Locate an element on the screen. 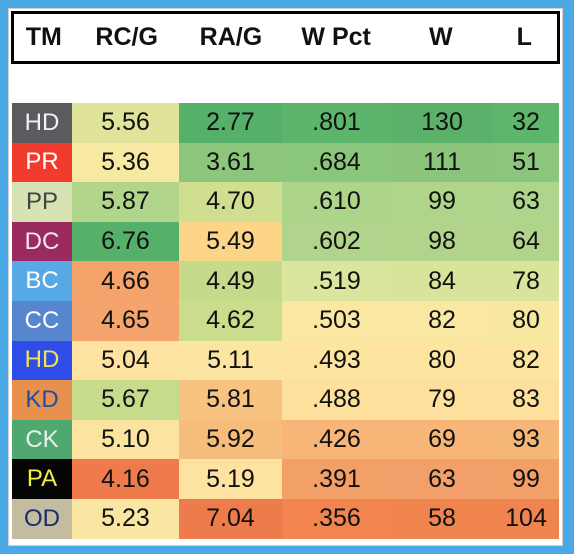 The height and width of the screenshot is (554, 574). wins-cell: 130 is located at coordinates (442, 123).